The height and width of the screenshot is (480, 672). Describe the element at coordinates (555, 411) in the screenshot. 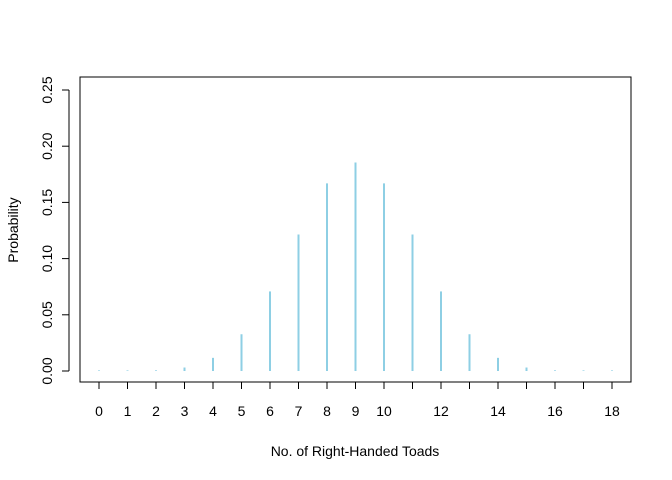

I see `x-tick-label: 16` at that location.